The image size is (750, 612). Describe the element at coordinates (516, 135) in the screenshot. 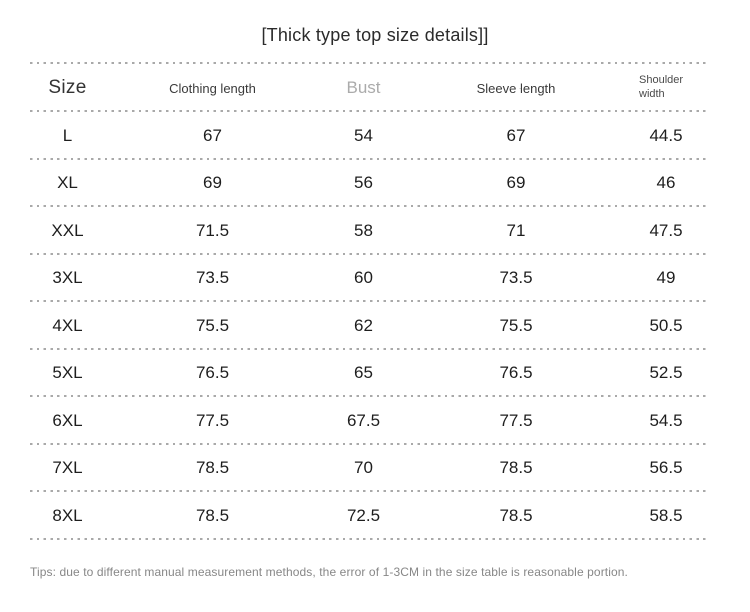

I see `sleeve-length-cell: 67` at that location.